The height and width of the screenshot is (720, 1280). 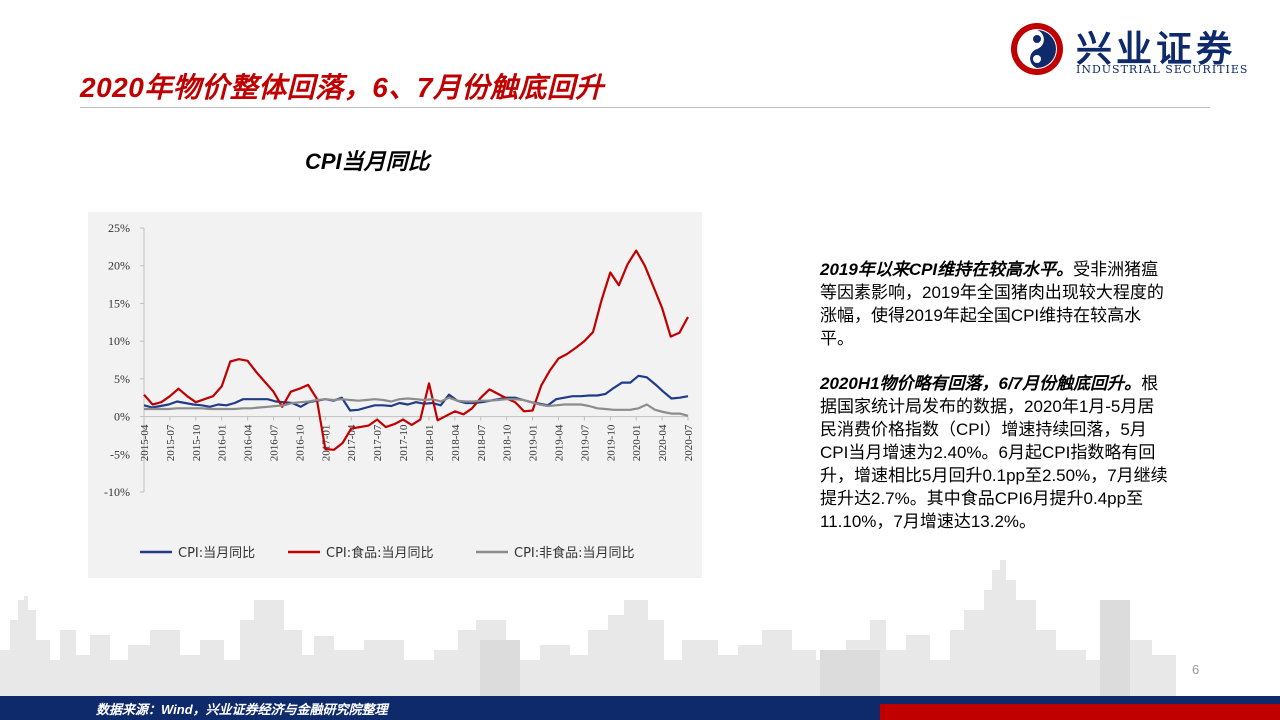 What do you see at coordinates (689, 442) in the screenshot?
I see `x-tick-label: 2020-07` at bounding box center [689, 442].